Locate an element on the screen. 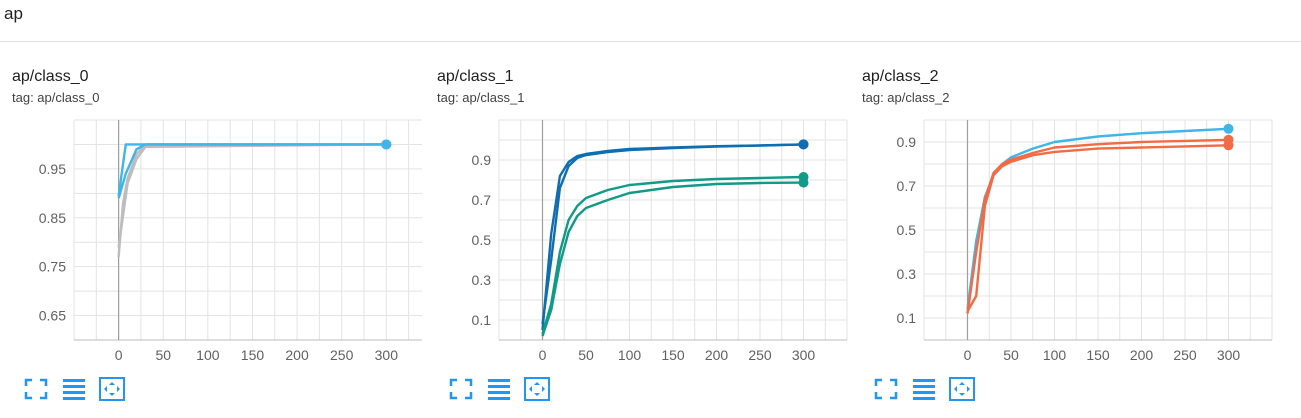 This screenshot has width=1301, height=418. card-tag: tag: ap/class_1 is located at coordinates (481, 97).